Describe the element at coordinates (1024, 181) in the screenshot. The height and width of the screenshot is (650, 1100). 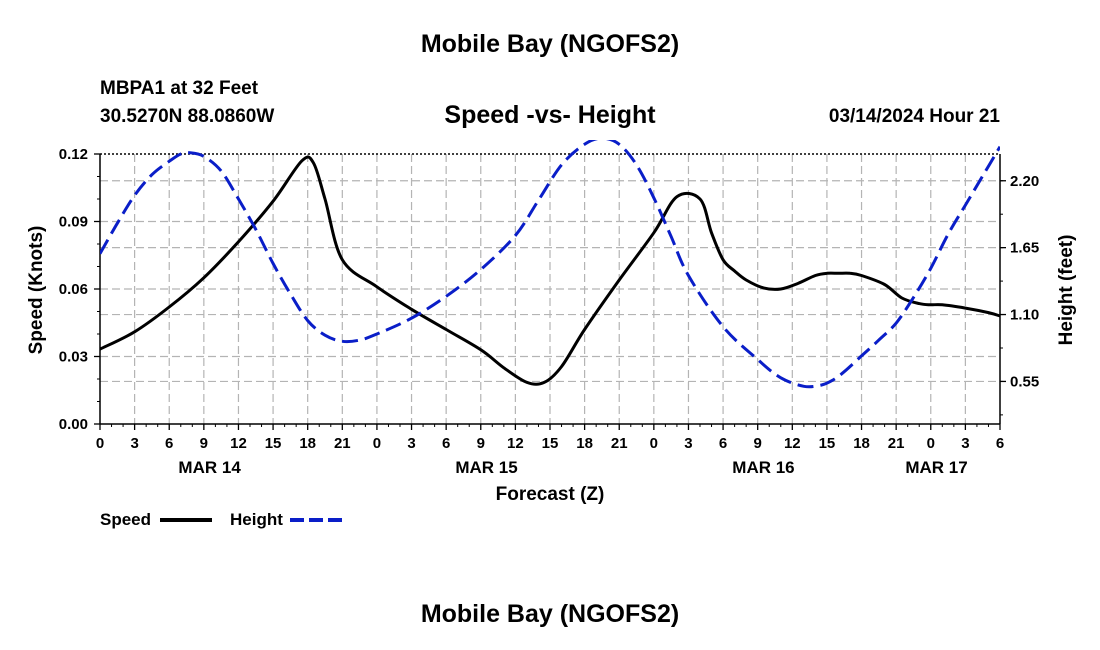
I see `y2-tick-label: 2.20` at that location.